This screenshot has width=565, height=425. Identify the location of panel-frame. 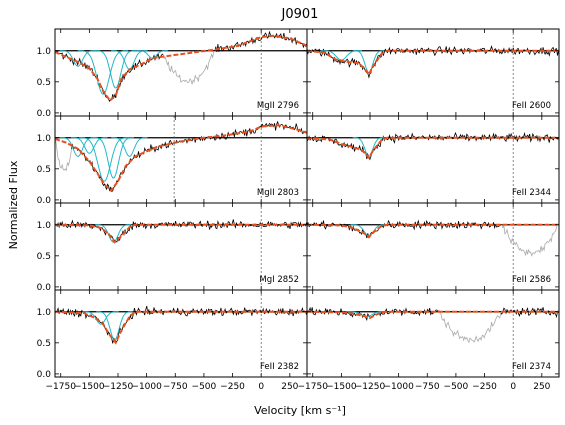
(433, 333).